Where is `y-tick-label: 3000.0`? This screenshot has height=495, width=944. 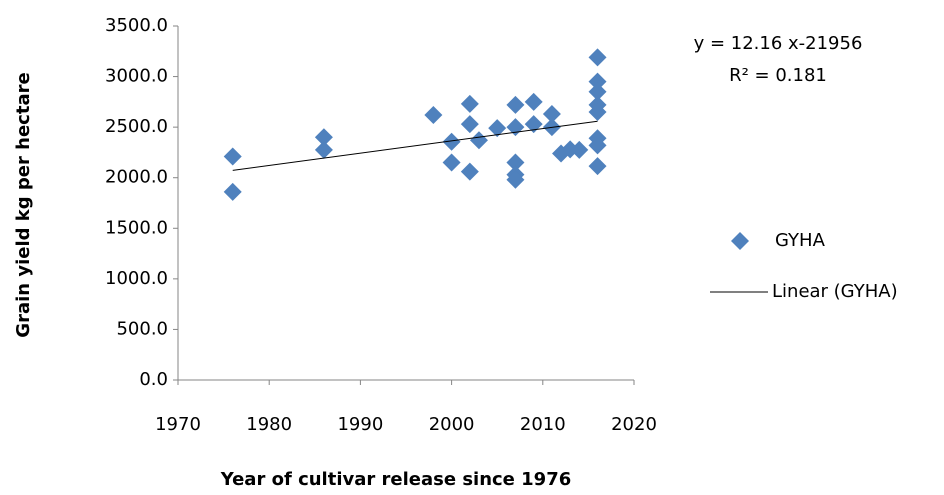 y-tick-label: 3000.0 is located at coordinates (136, 76).